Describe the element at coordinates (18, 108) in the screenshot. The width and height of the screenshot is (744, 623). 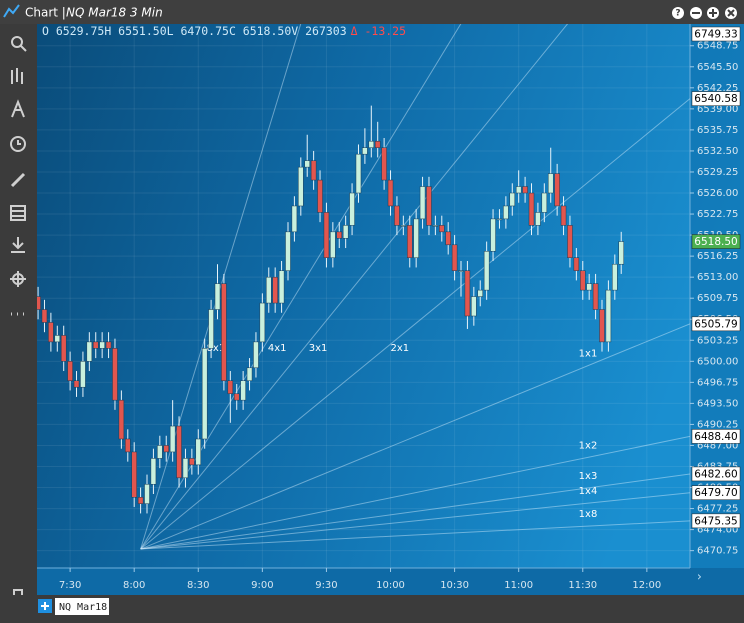
I see `draw-tool` at that location.